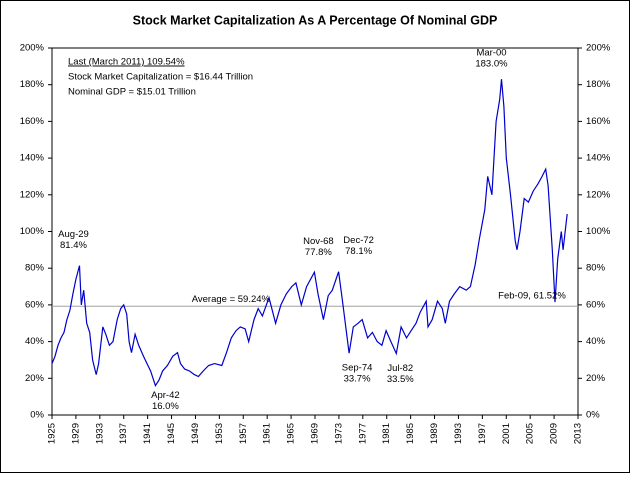  I want to click on y2-tick-label: 120%, so click(598, 194).